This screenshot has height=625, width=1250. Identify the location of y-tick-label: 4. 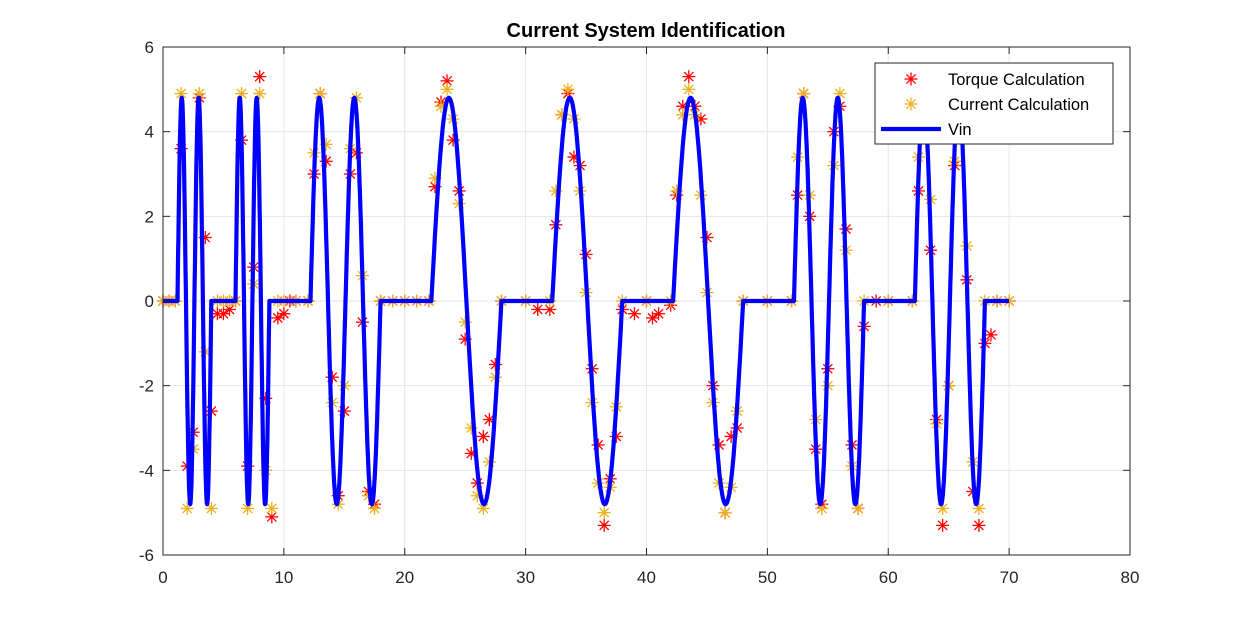
(149, 132).